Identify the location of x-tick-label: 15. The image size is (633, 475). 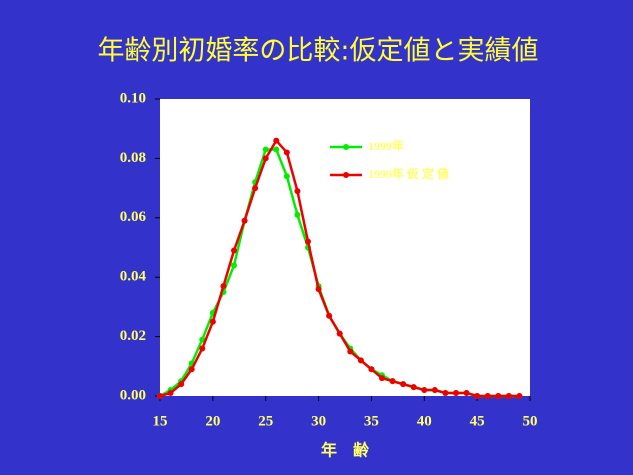
(160, 421).